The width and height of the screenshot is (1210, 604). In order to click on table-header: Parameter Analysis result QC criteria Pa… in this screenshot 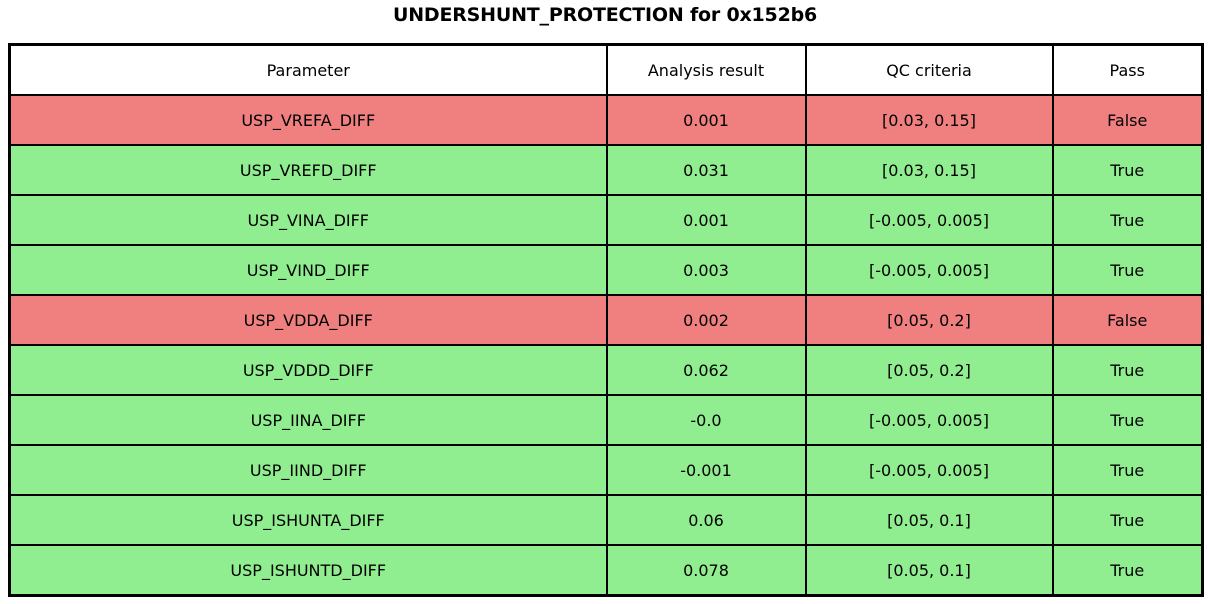, I will do `click(606, 69)`.